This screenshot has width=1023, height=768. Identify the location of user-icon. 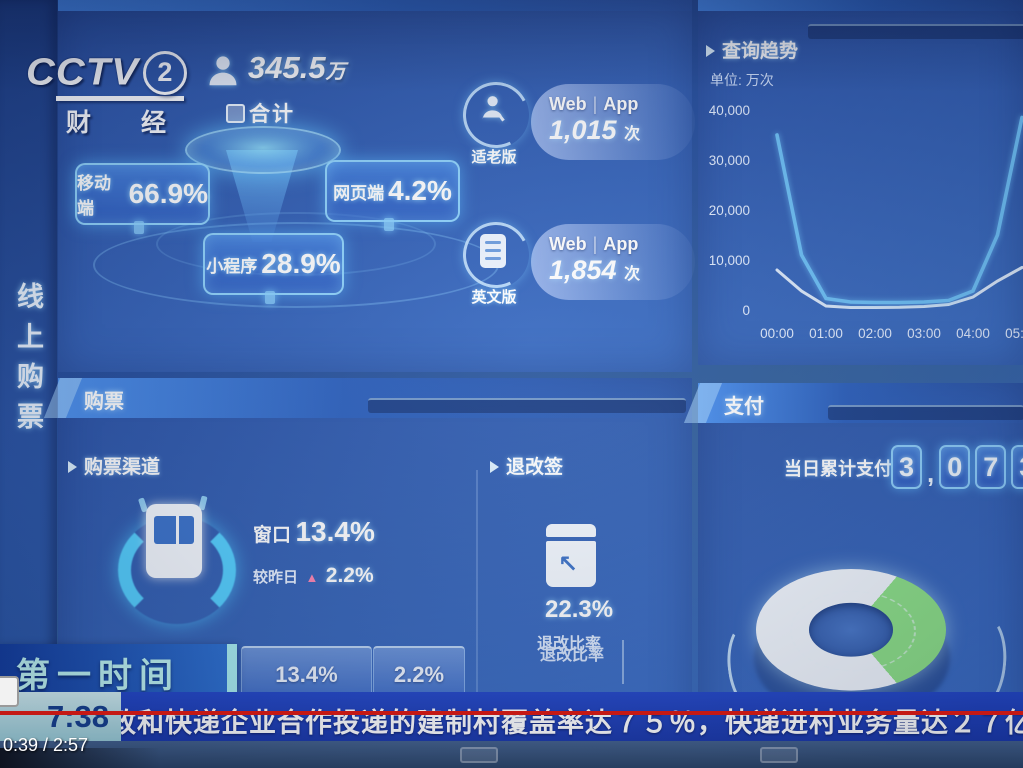
(223, 71).